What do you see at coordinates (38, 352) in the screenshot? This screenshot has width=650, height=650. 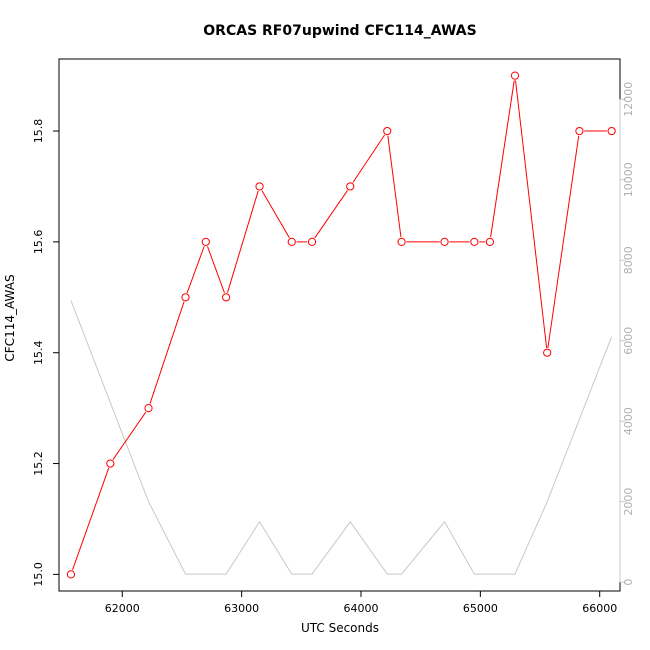 I see `y-tick-label: 15.4` at bounding box center [38, 352].